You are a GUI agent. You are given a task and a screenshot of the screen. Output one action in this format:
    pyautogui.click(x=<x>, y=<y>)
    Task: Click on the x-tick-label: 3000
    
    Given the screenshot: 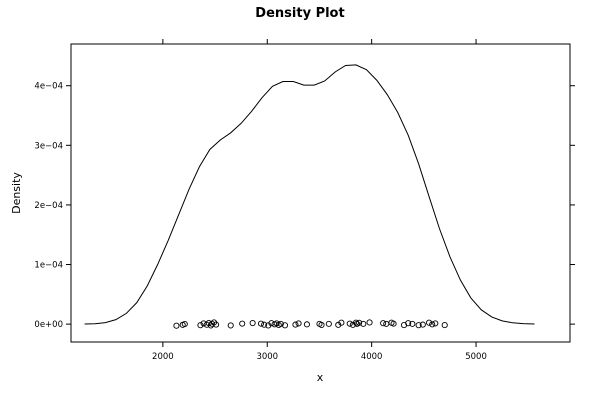 What is the action you would take?
    pyautogui.click(x=267, y=357)
    